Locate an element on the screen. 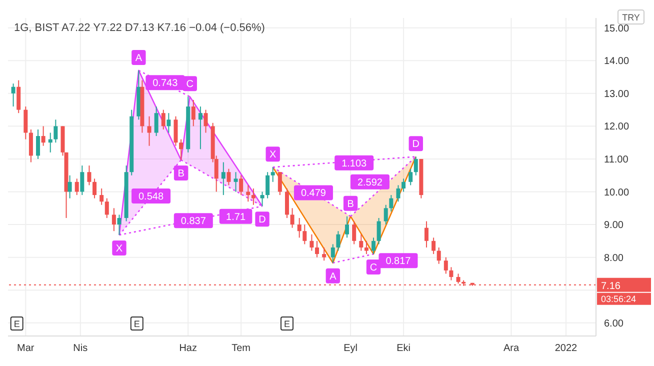  y-tick-label: 11.00 is located at coordinates (616, 160).